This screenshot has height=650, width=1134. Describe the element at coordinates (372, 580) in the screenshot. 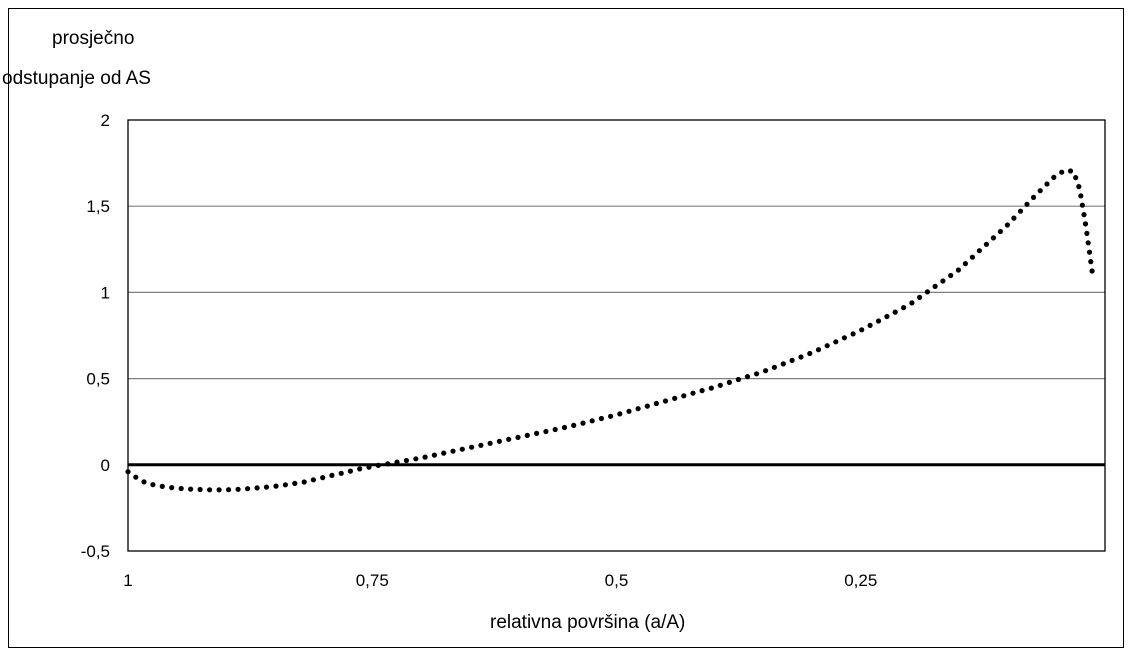

I see `x-tick-label-1: 0,75` at that location.